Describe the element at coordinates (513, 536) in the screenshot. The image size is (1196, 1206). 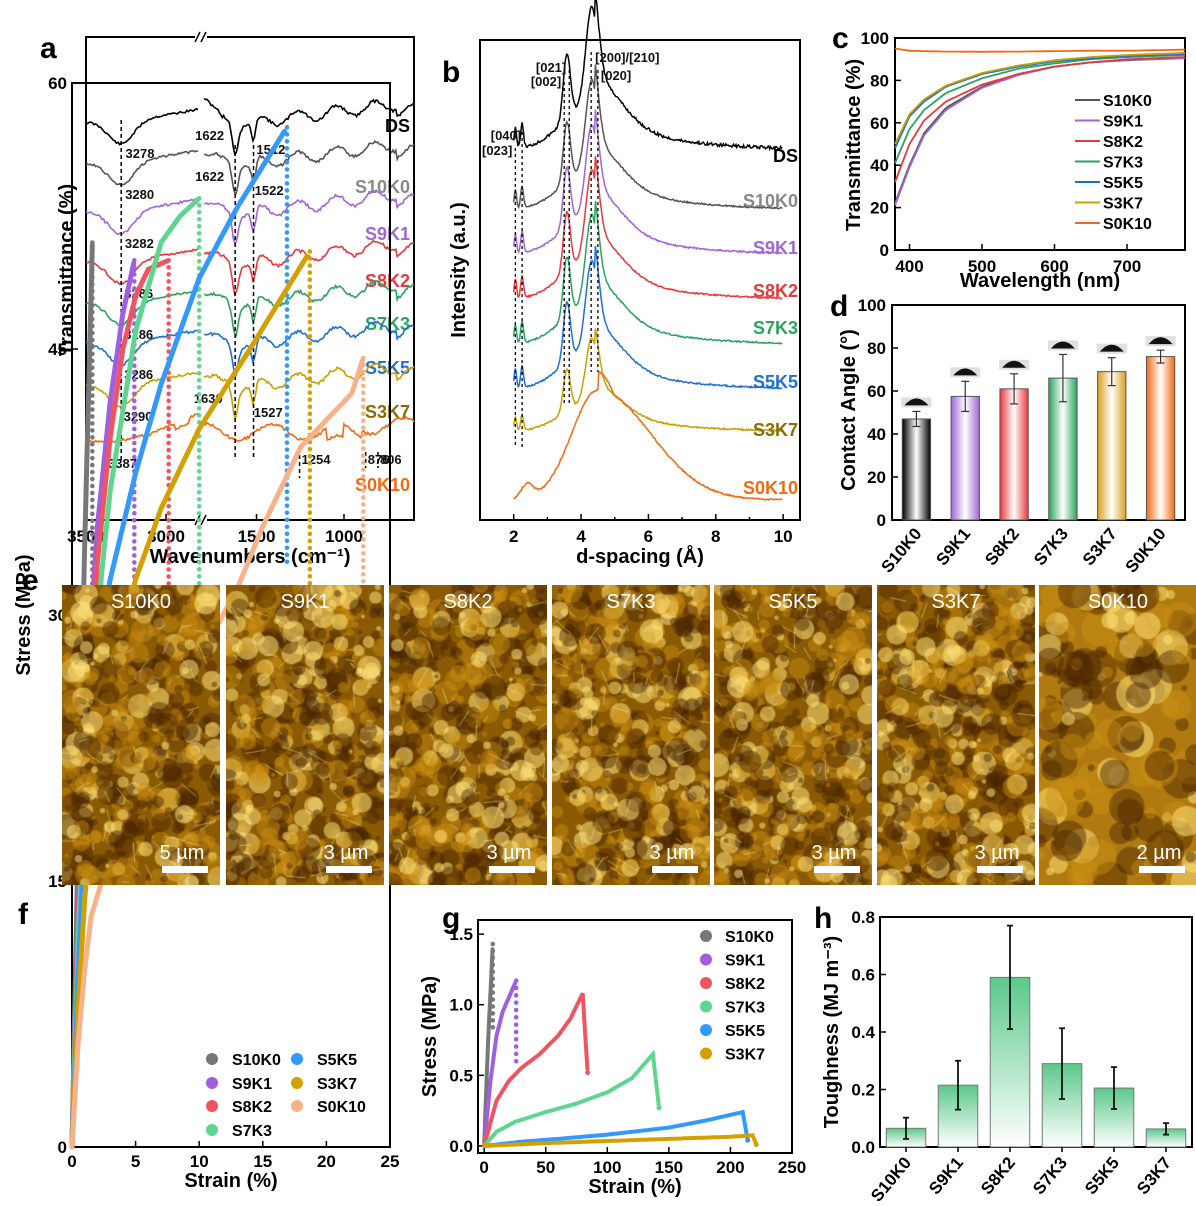
I see `x-tick-label: 2` at that location.